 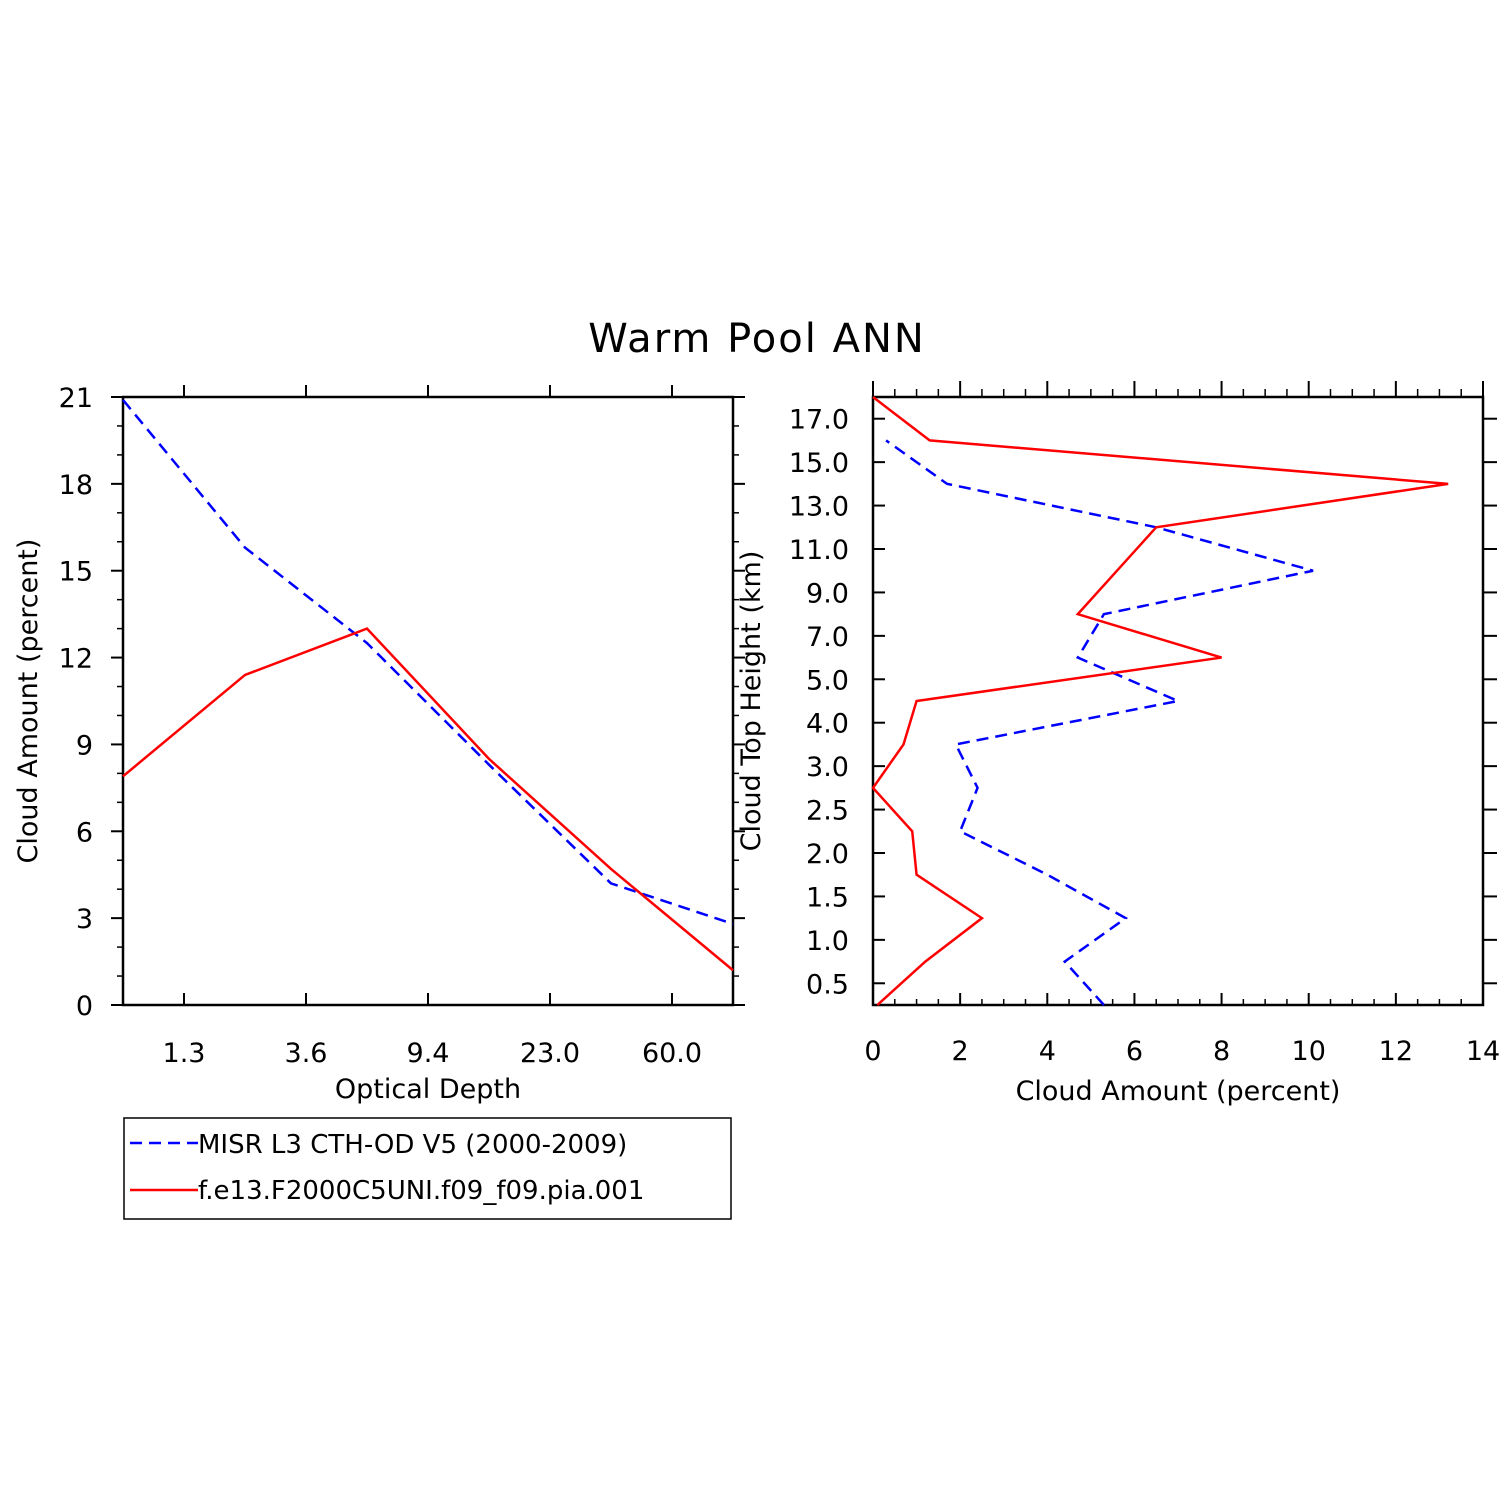 What do you see at coordinates (827, 897) in the screenshot?
I see `right-y-tick-label: 1.5` at bounding box center [827, 897].